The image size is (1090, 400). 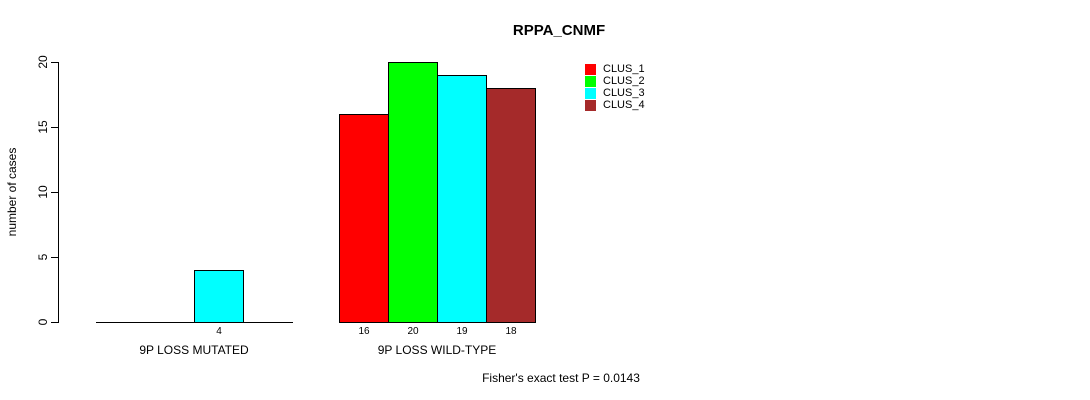 I want to click on legend-item-clus_2: CLUS_2, so click(x=615, y=81).